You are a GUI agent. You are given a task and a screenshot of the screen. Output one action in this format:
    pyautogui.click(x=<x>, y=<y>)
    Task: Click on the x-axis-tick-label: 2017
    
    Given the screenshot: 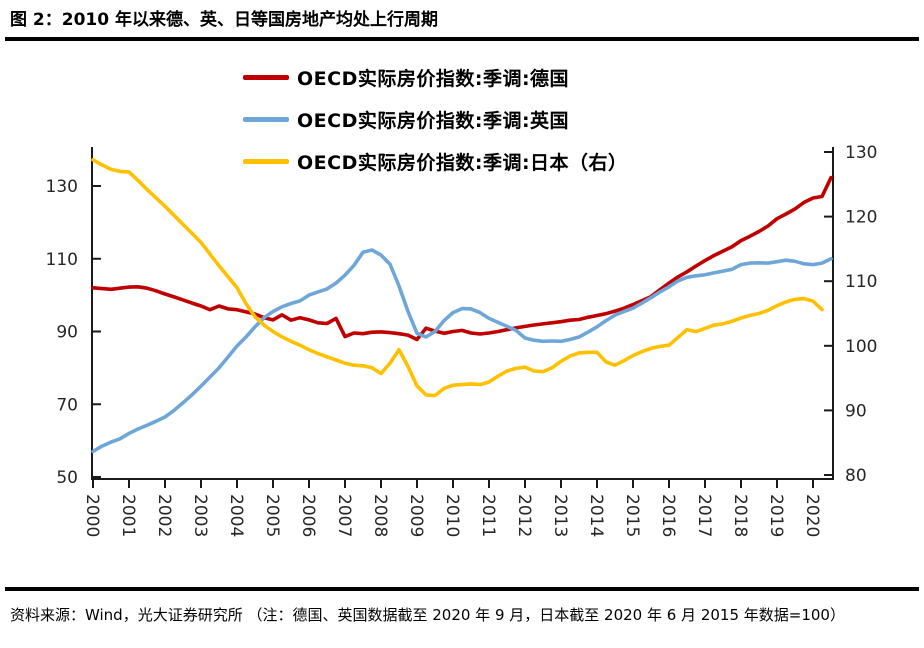 What is the action you would take?
    pyautogui.click(x=704, y=515)
    